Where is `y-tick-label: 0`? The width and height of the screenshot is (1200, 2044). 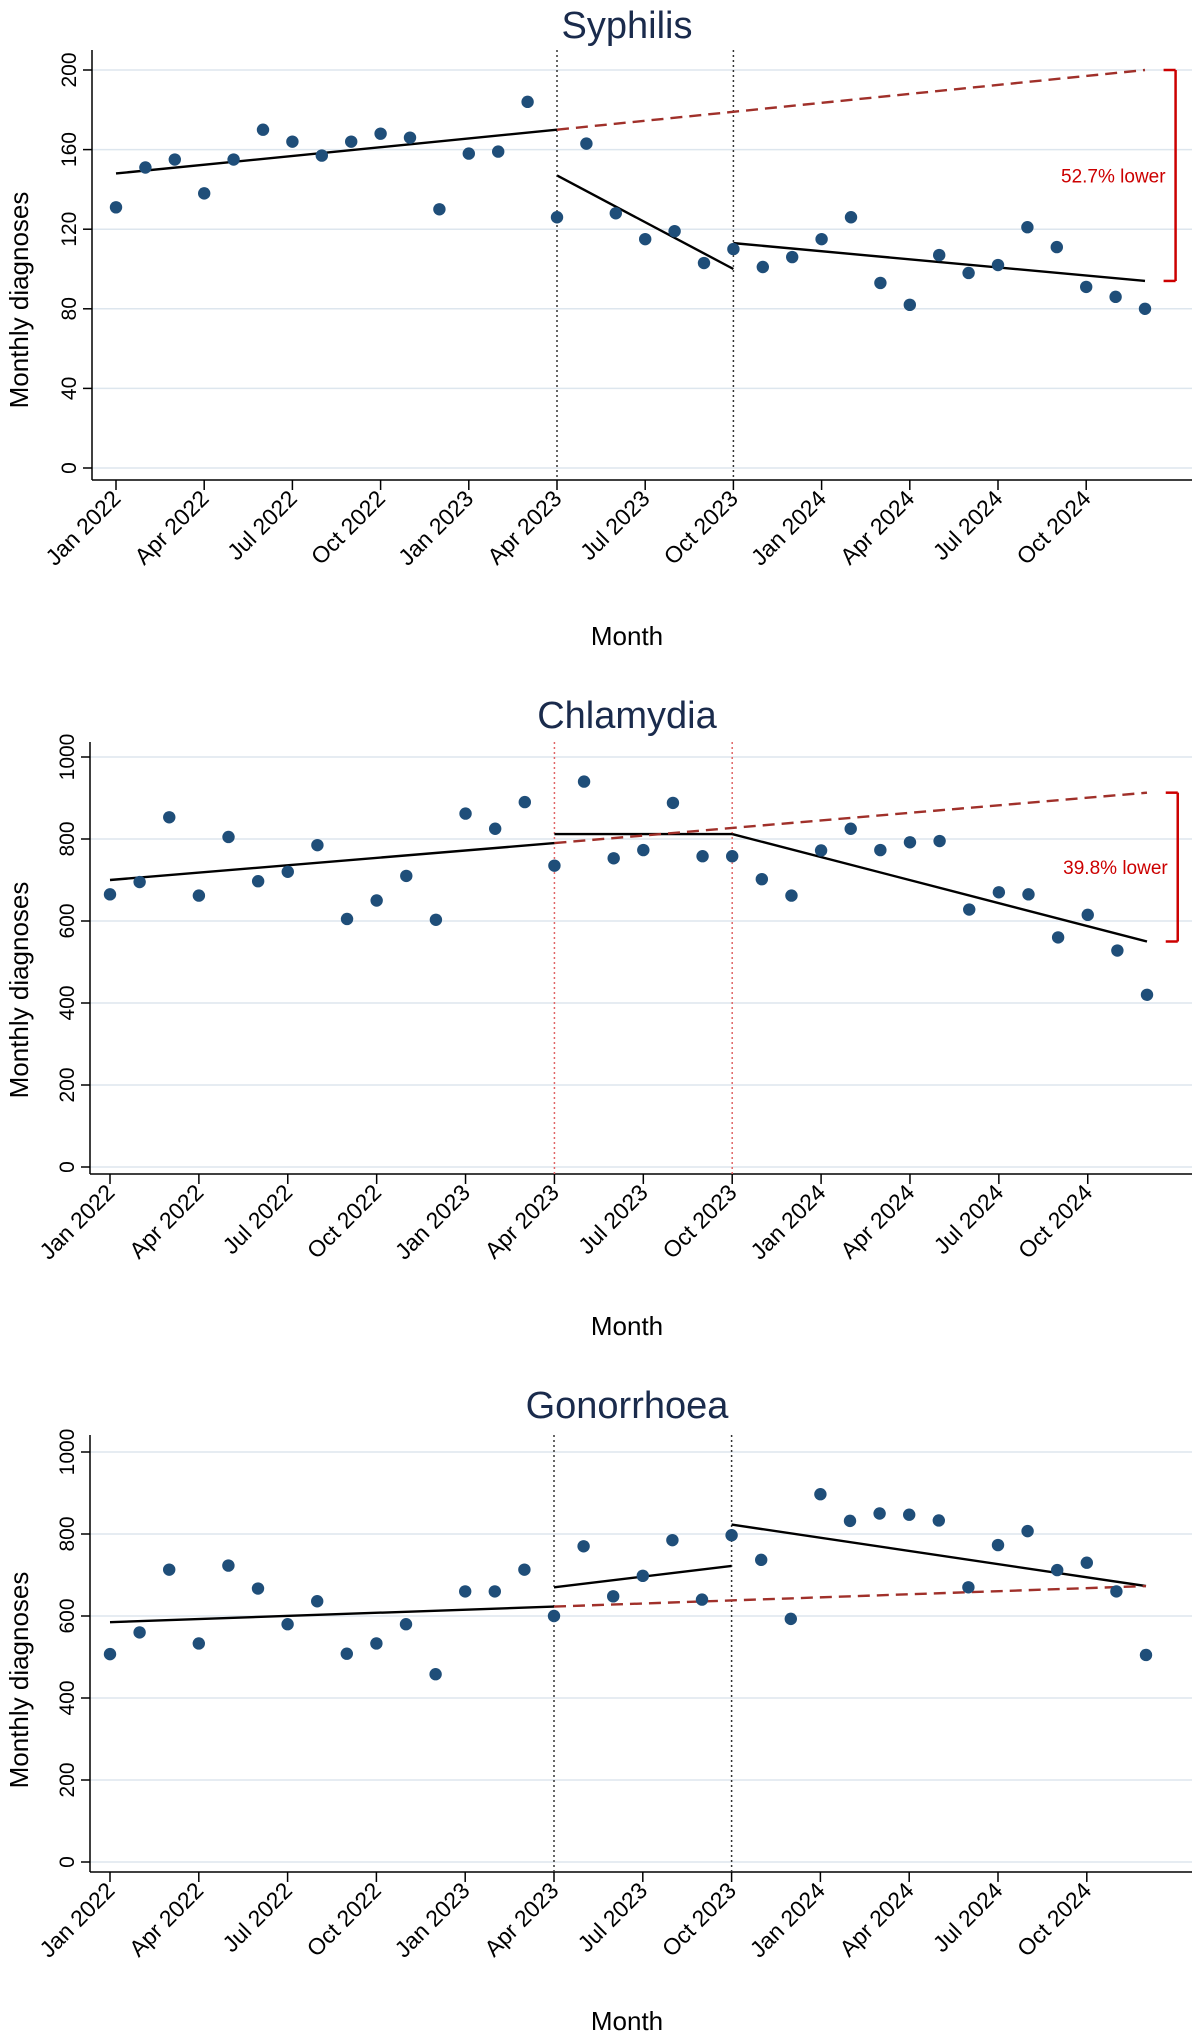
y-tick-label: 0 is located at coordinates (67, 1167).